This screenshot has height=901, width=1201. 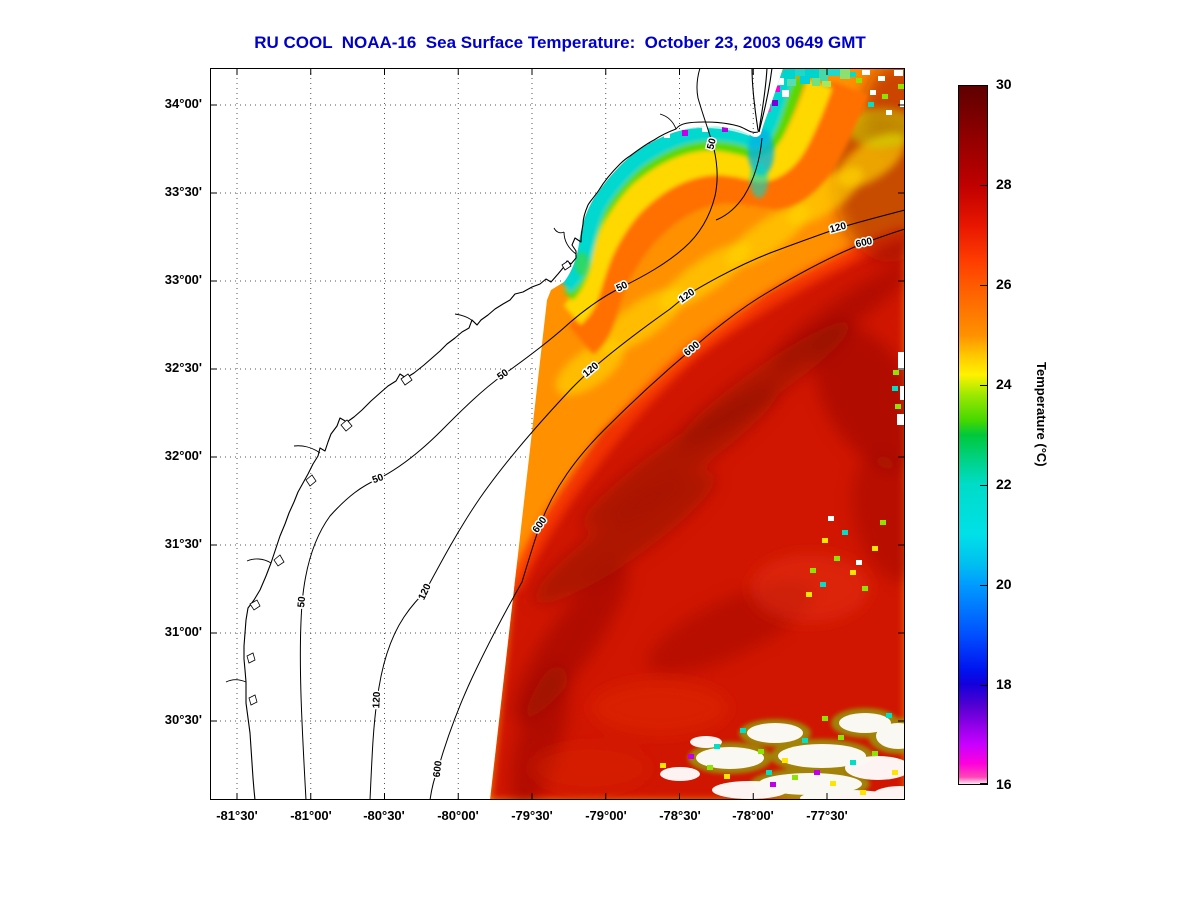 I want to click on x-tick-label: -81°00', so click(x=311, y=815).